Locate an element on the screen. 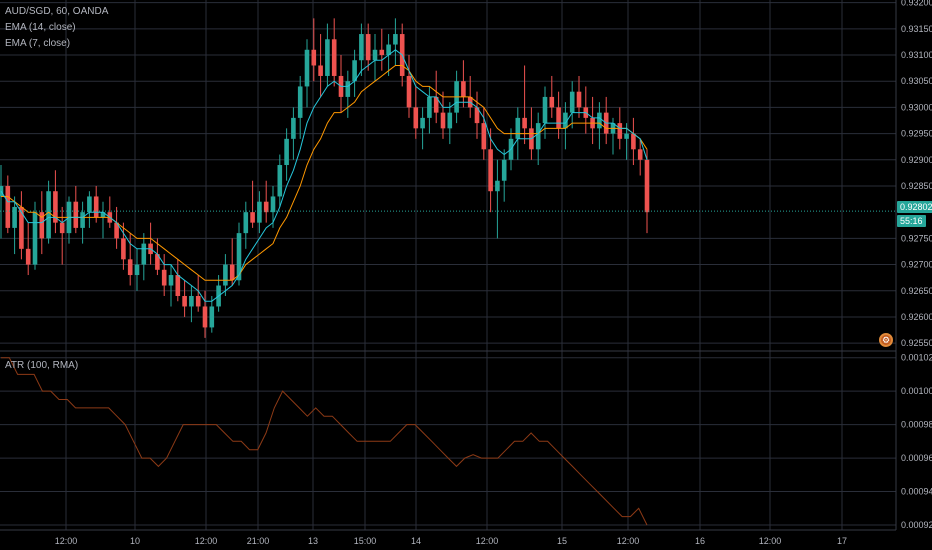  price-tick-label: 0.93200 is located at coordinates (916, 4).